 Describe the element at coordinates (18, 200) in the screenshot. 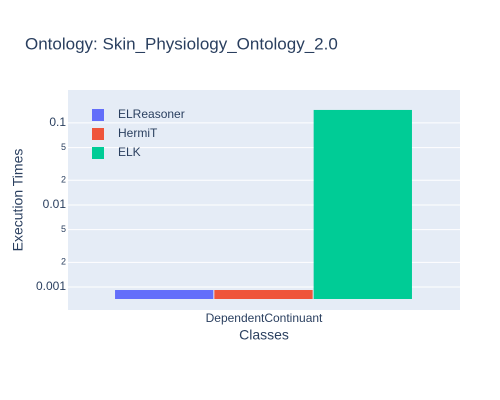

I see `y-axis-label: Execution Times` at that location.